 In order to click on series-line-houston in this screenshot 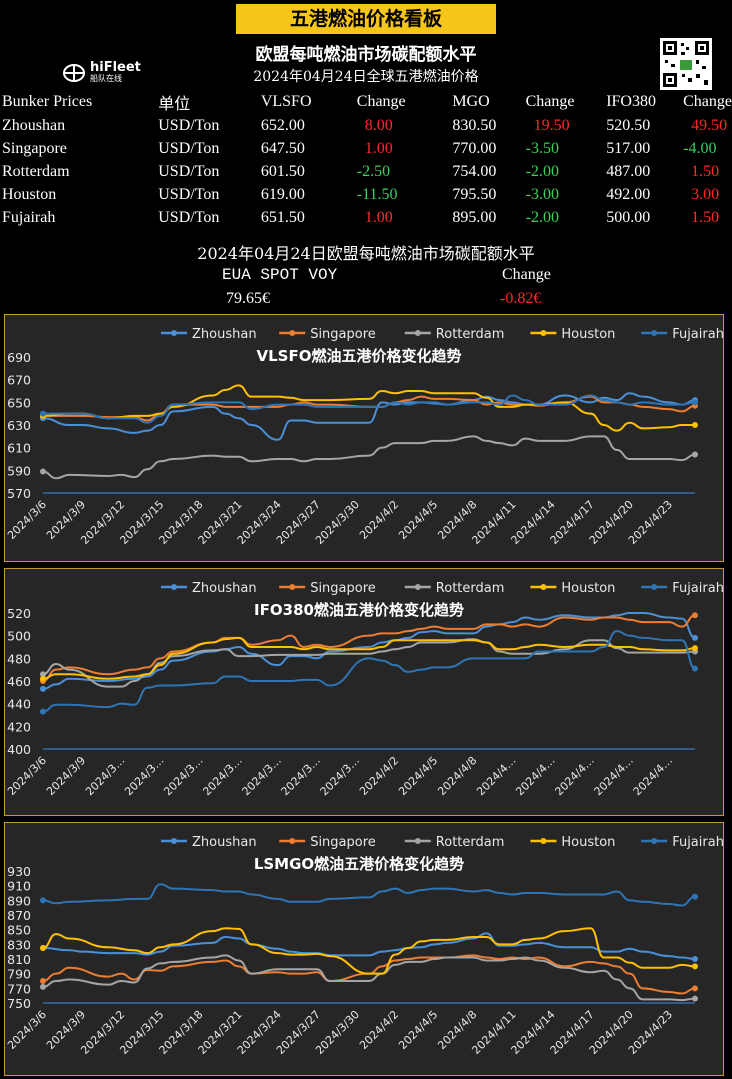, I will do `click(368, 408)`.